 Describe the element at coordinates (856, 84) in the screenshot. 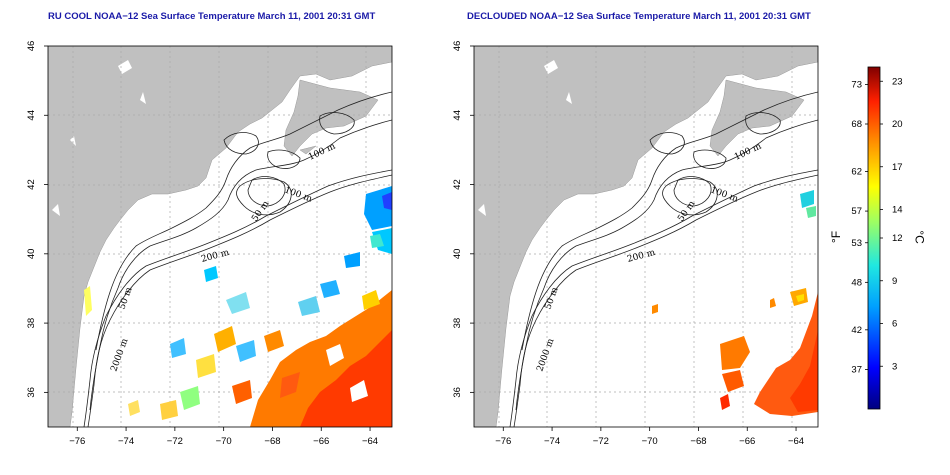

I see `fahrenheit-tick-label: 73` at that location.